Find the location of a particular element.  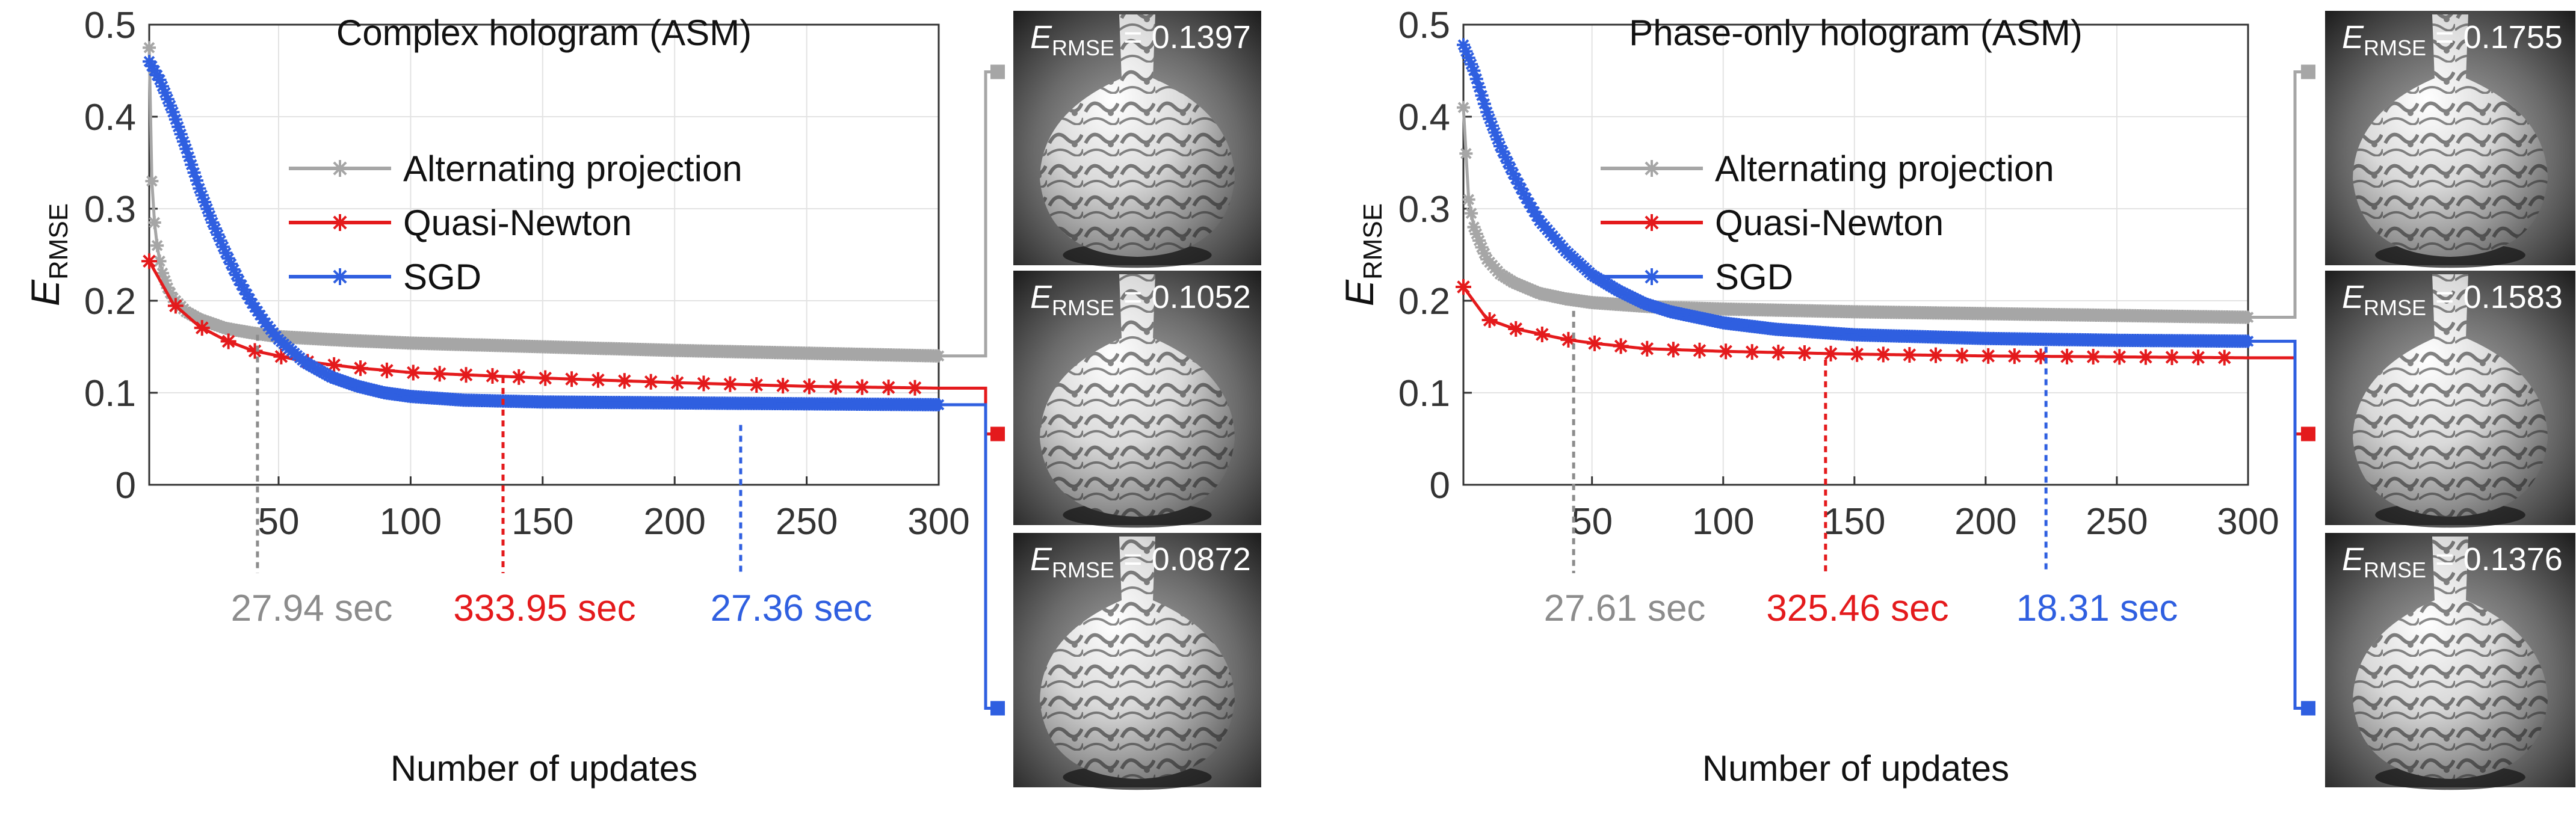

y-tick-label: 0.2 is located at coordinates (1424, 301).